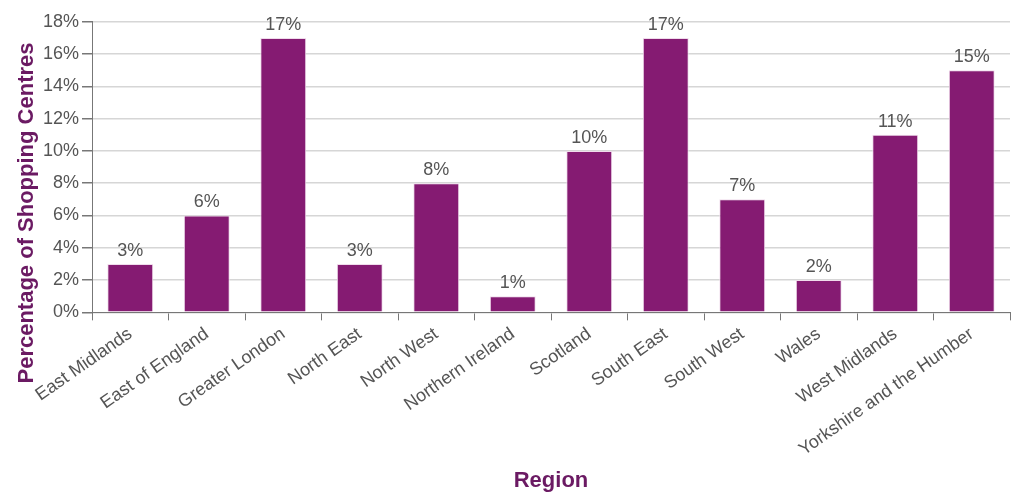 This screenshot has height=502, width=1022. I want to click on y-tick-label: 14%, so click(61, 85).